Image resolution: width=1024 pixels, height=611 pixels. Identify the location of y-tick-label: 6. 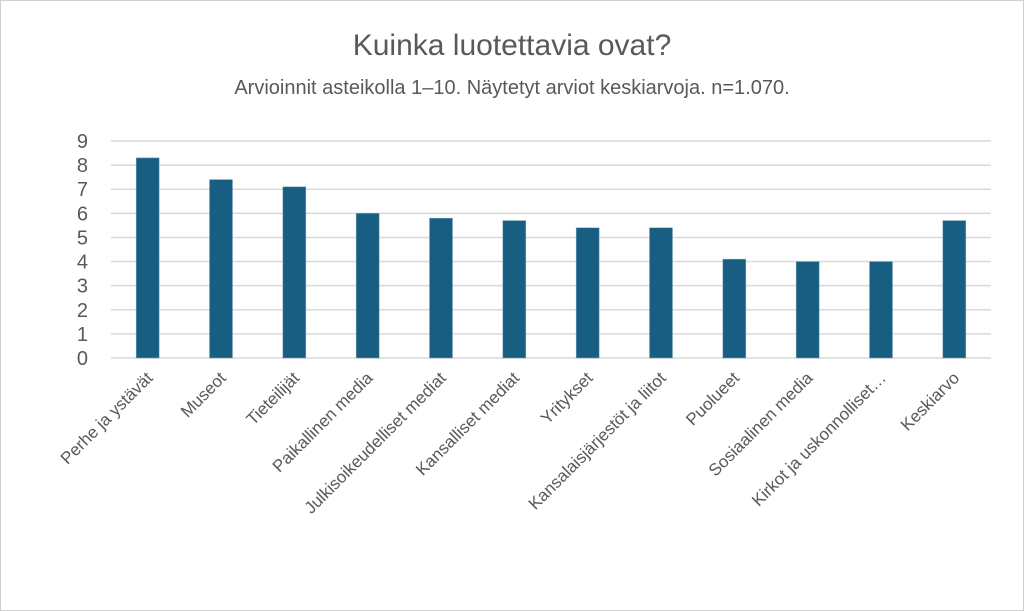
(82, 214).